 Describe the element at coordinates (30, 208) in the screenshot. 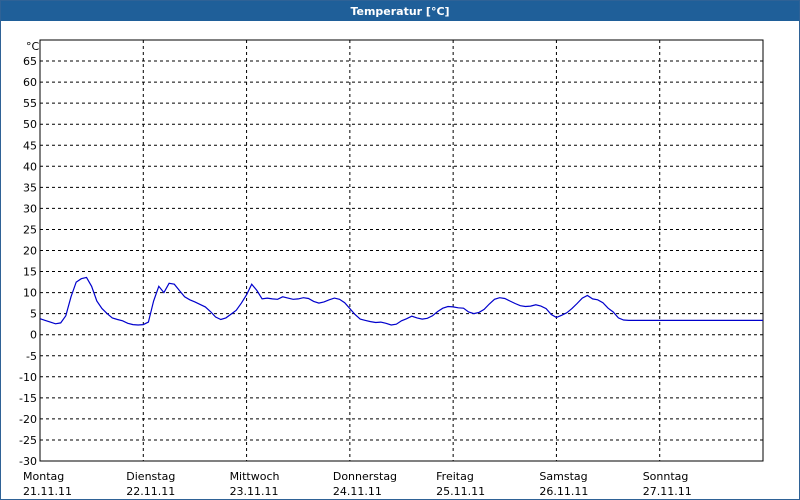

I see `y-tick-label: 30` at that location.